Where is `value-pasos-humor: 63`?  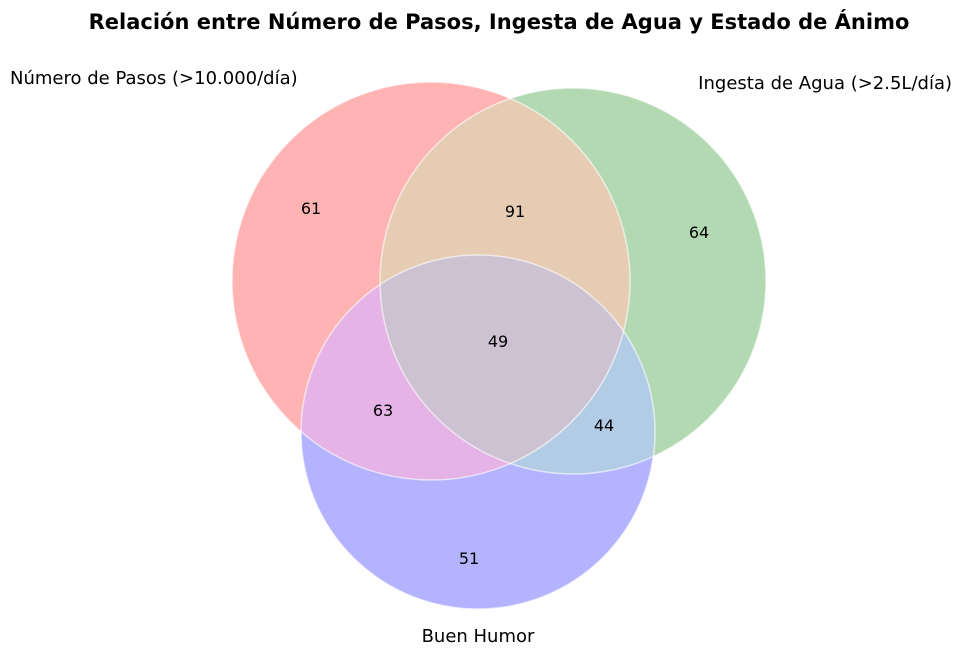
value-pasos-humor: 63 is located at coordinates (383, 410).